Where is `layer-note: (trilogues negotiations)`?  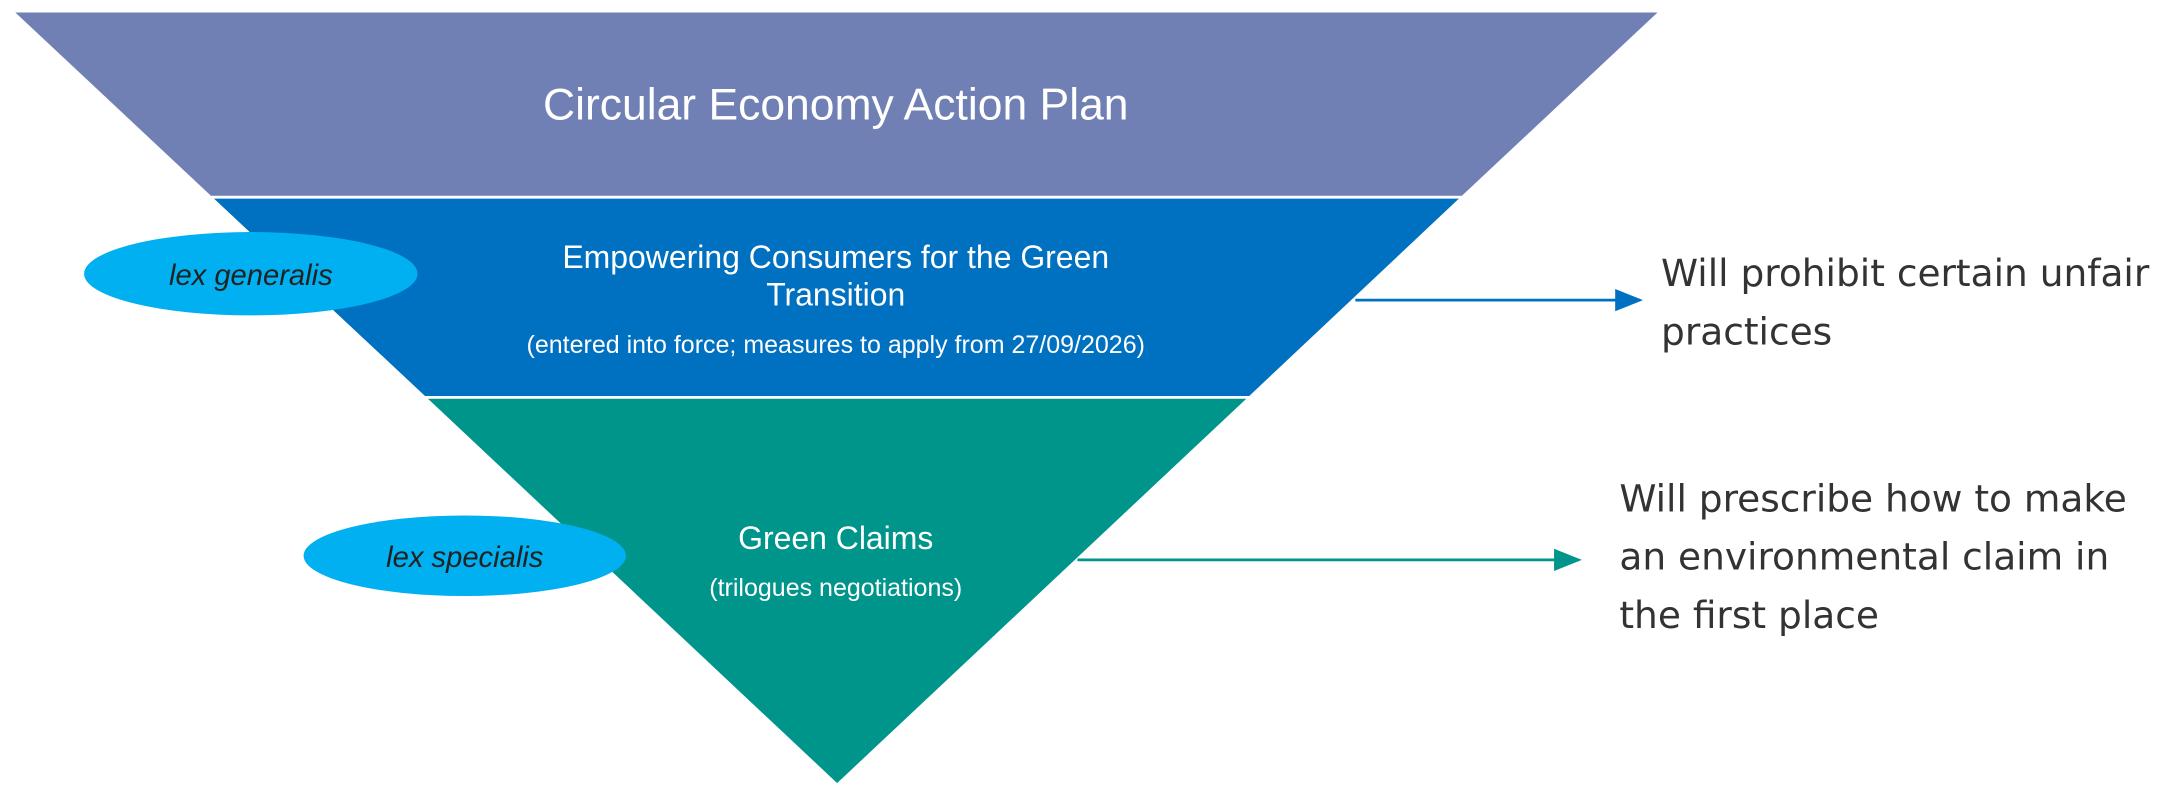 layer-note: (trilogues negotiations) is located at coordinates (835, 588).